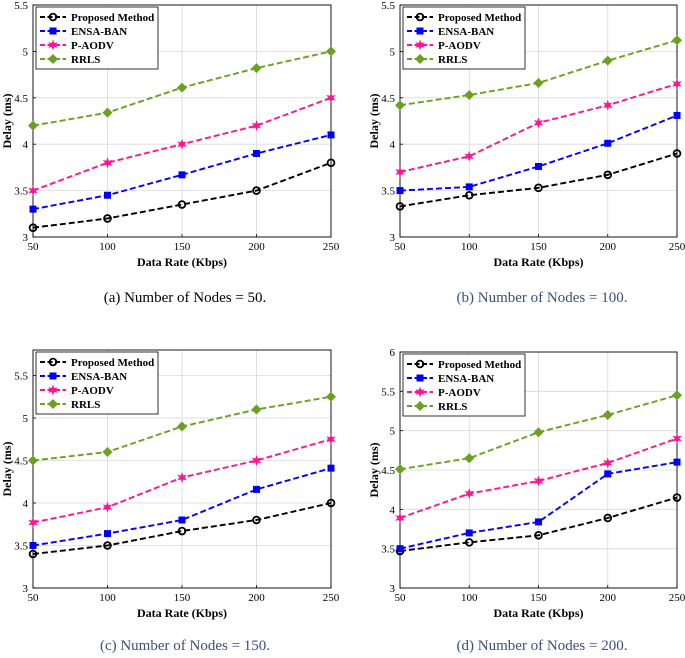 Image resolution: width=685 pixels, height=658 pixels. I want to click on legend-entry: ENSA-BAN, so click(99, 377).